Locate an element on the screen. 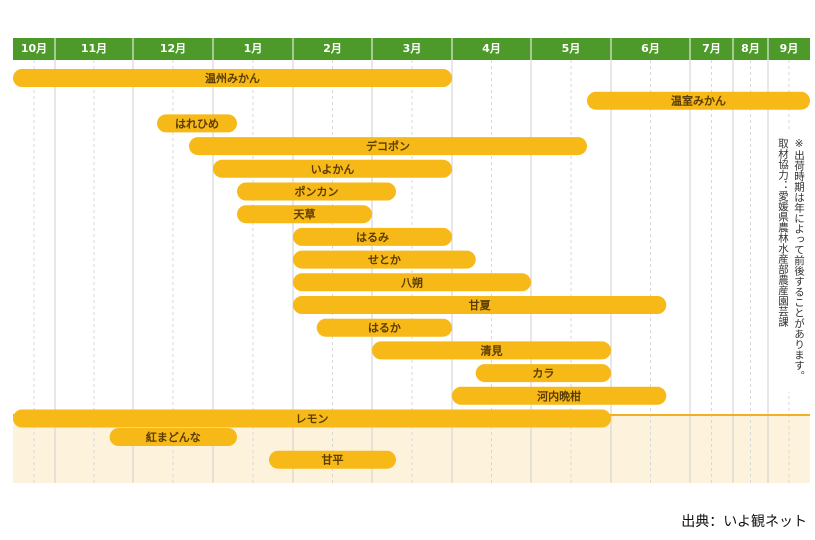 The width and height of the screenshot is (815, 540). x-tick-label: 12月 is located at coordinates (173, 48).